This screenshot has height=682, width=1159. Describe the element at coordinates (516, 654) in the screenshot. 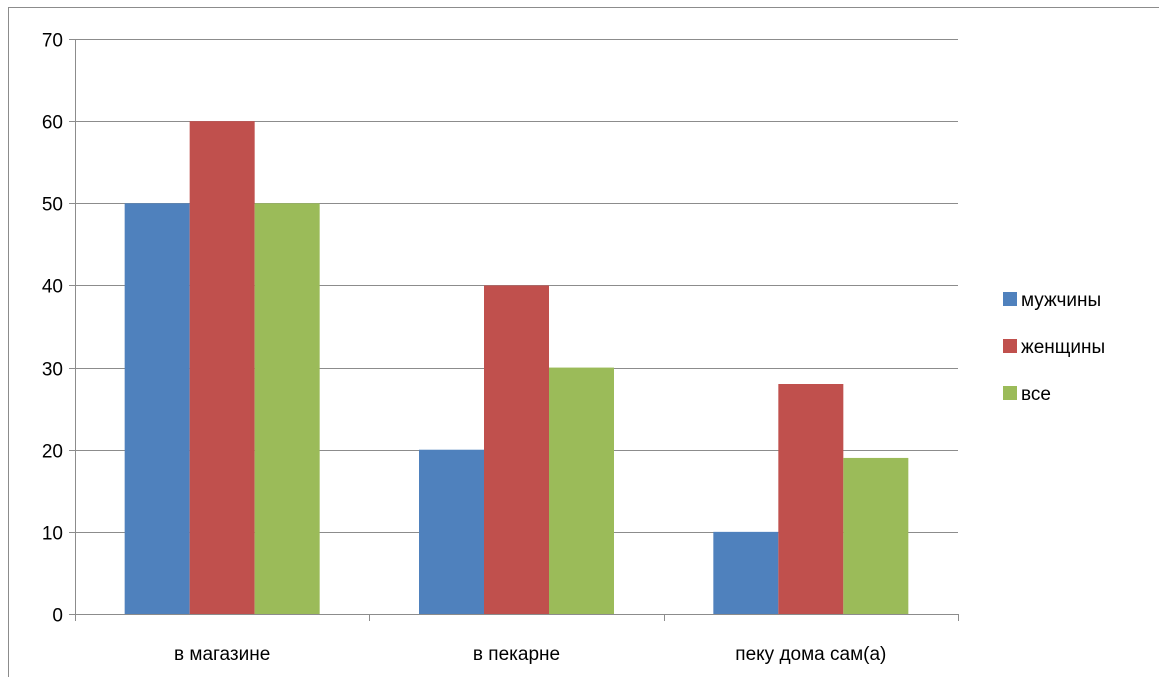

I see `x-tick-label: в пекарне` at that location.